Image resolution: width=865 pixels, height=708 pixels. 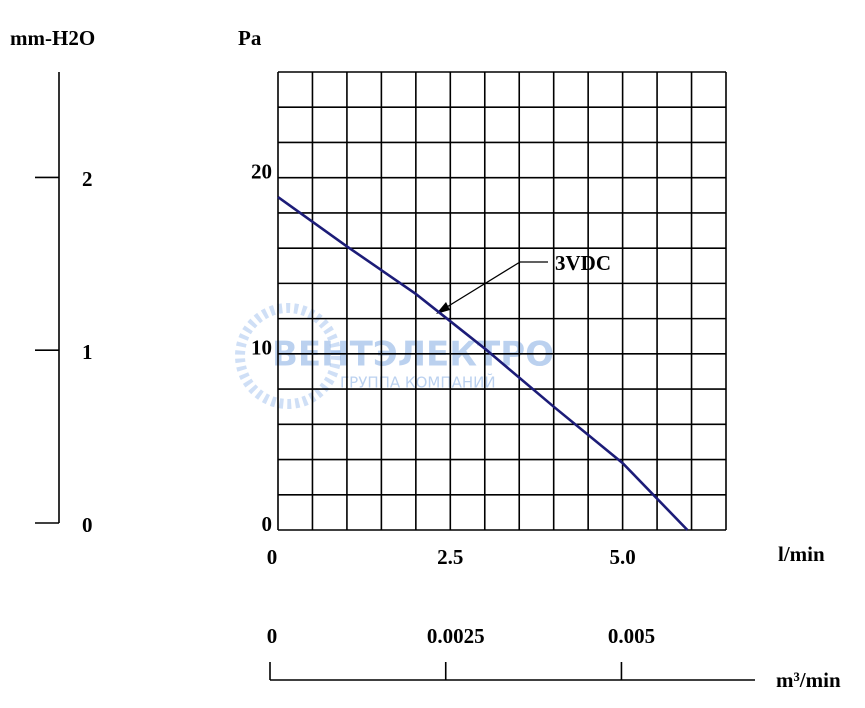 What do you see at coordinates (450, 557) in the screenshot?
I see `x-tick-label: 2.5` at bounding box center [450, 557].